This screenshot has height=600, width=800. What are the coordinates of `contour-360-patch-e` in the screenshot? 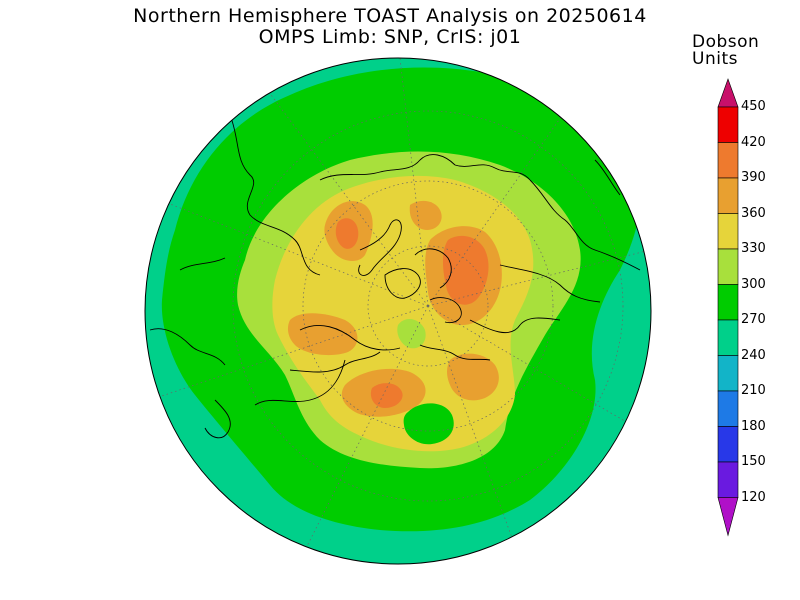 It's located at (473, 377).